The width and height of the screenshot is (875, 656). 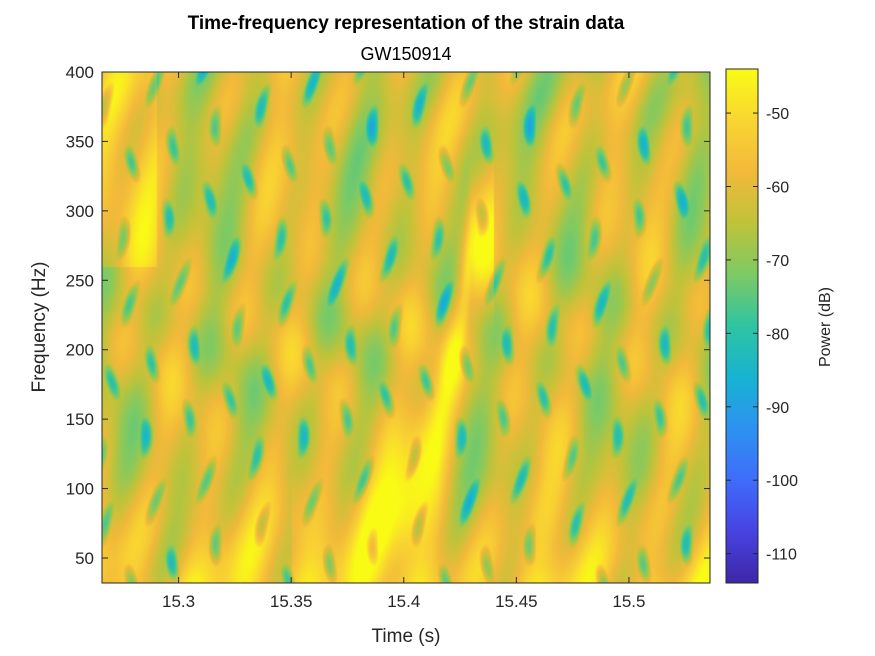 I want to click on x-tick-label: 15.45, so click(x=516, y=601).